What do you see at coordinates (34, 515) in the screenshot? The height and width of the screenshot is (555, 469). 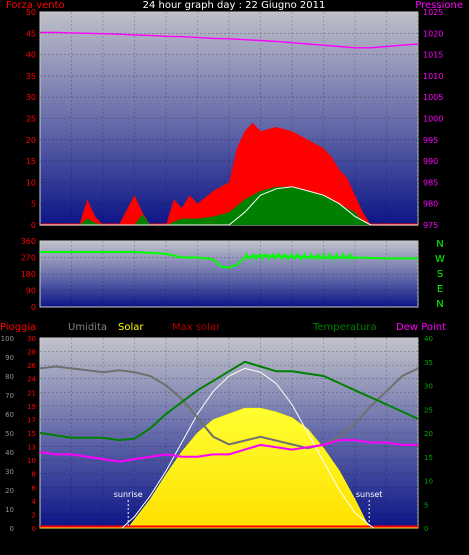 I see `rain-tick-label: 2` at bounding box center [34, 515].